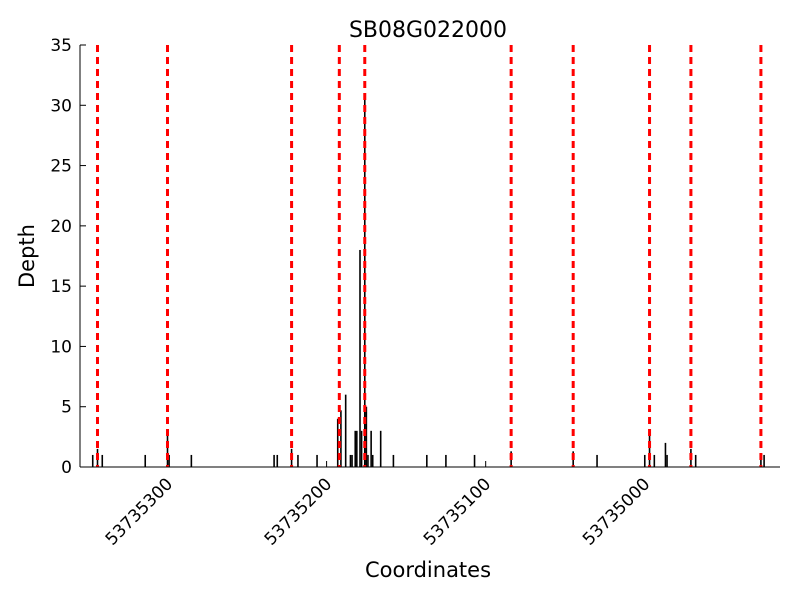 This screenshot has height=604, width=800. What do you see at coordinates (139, 511) in the screenshot?
I see `x-tick-label: 53735300` at bounding box center [139, 511].